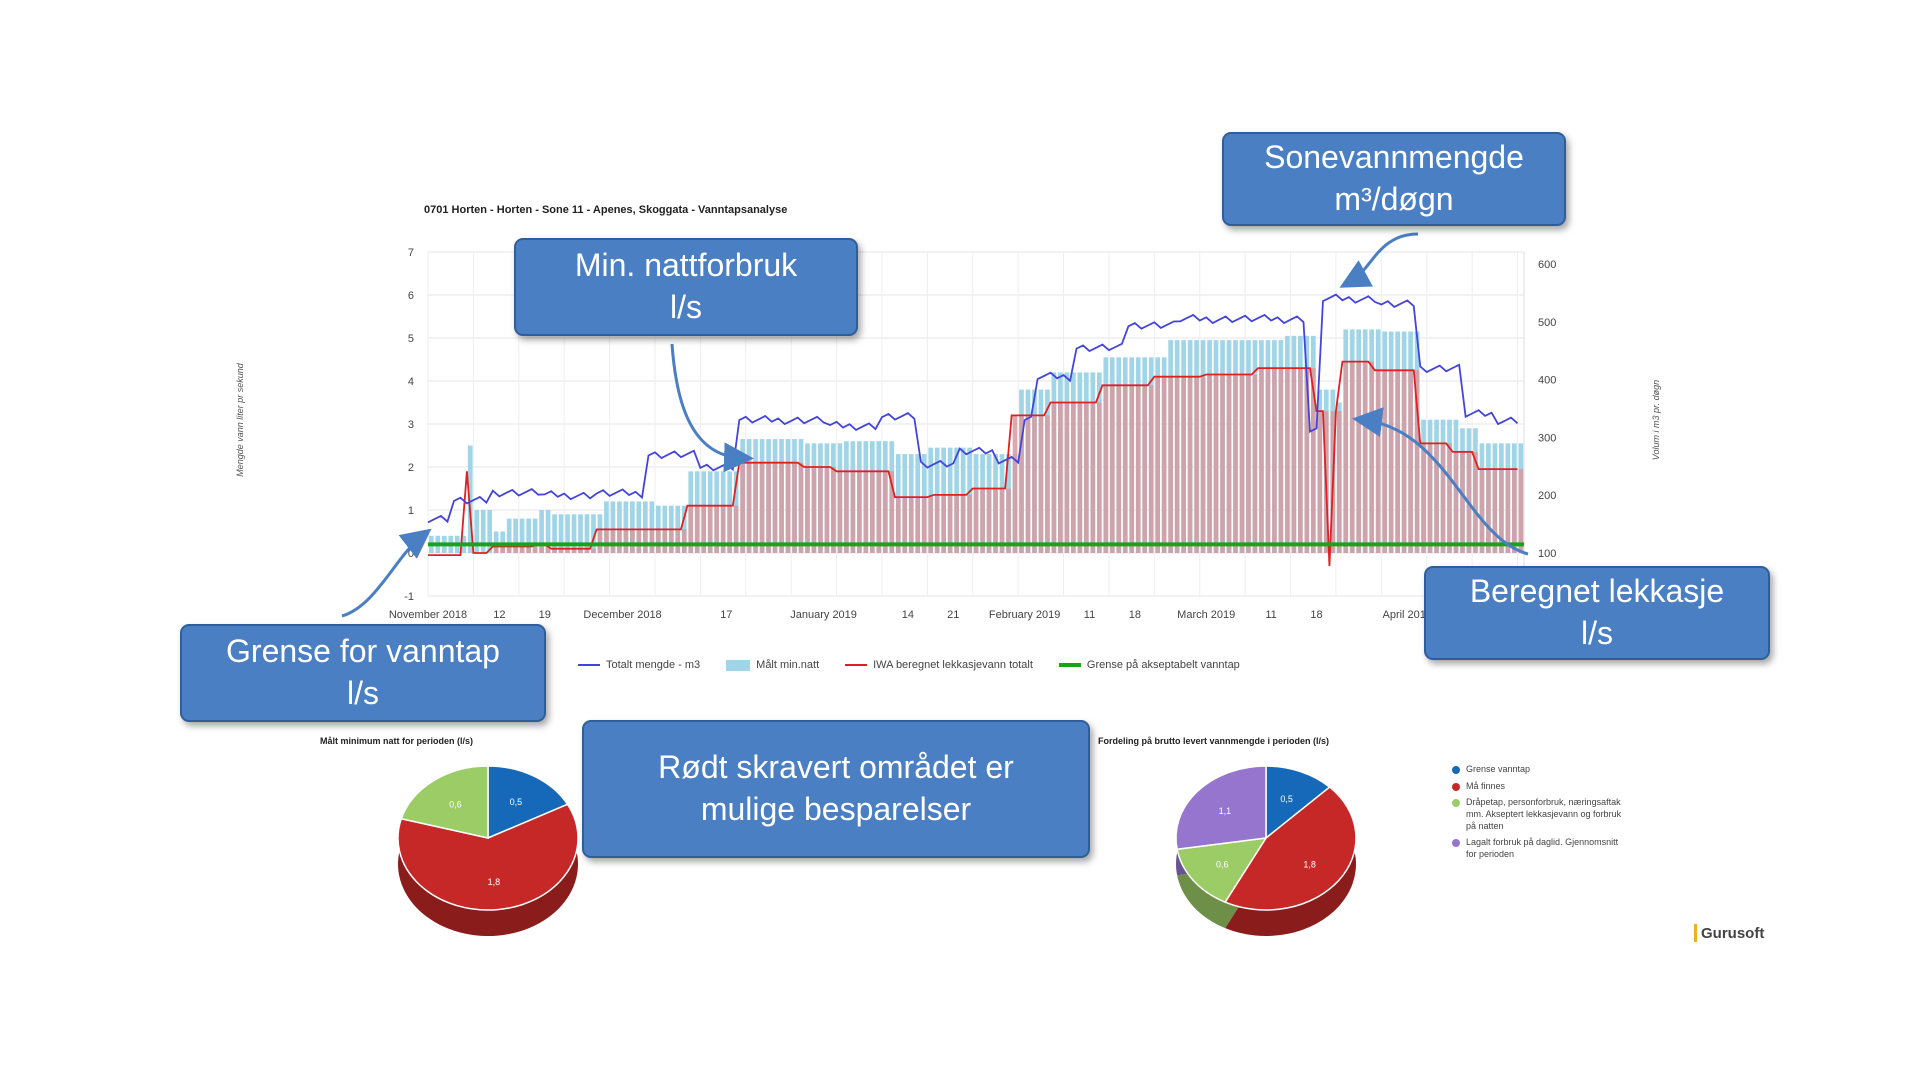 The height and width of the screenshot is (1080, 1920). I want to click on brand-mark, so click(1695, 933).